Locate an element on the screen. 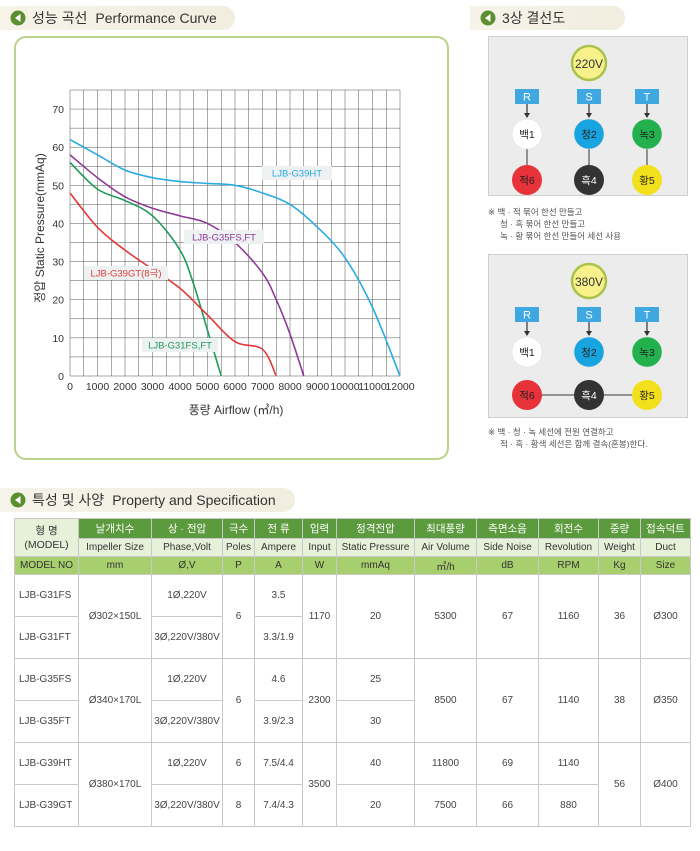  x-tick-label: 11000 is located at coordinates (372, 387).